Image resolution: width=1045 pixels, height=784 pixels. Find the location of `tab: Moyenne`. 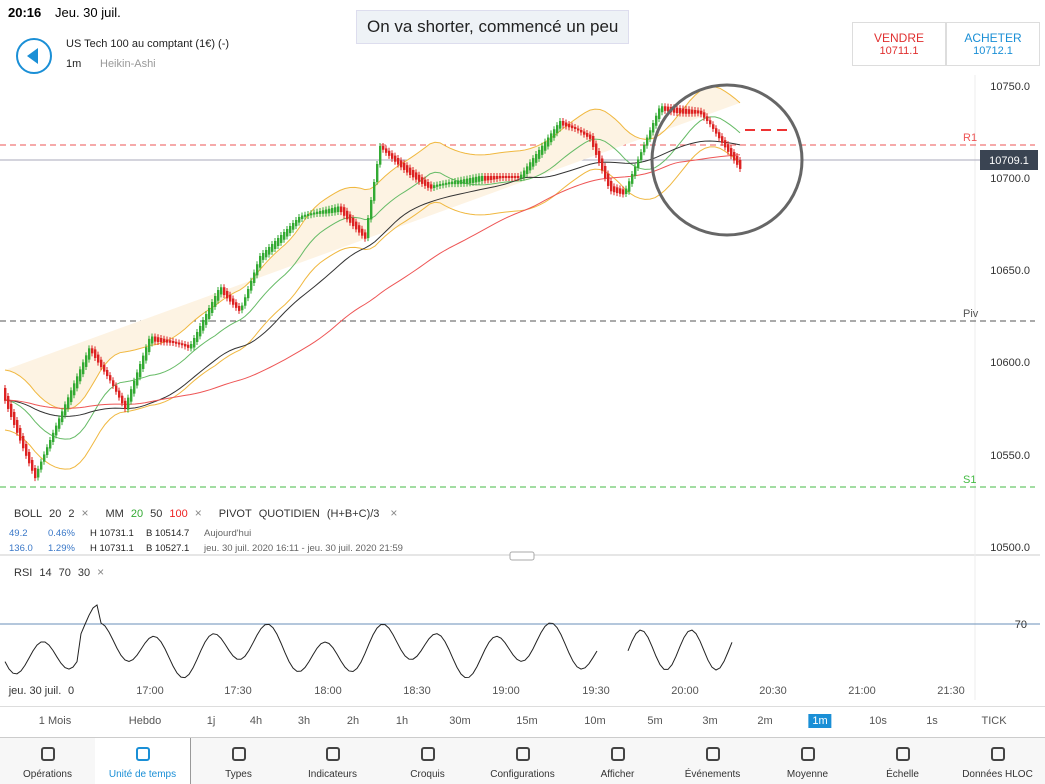

tab: Moyenne is located at coordinates (807, 761).